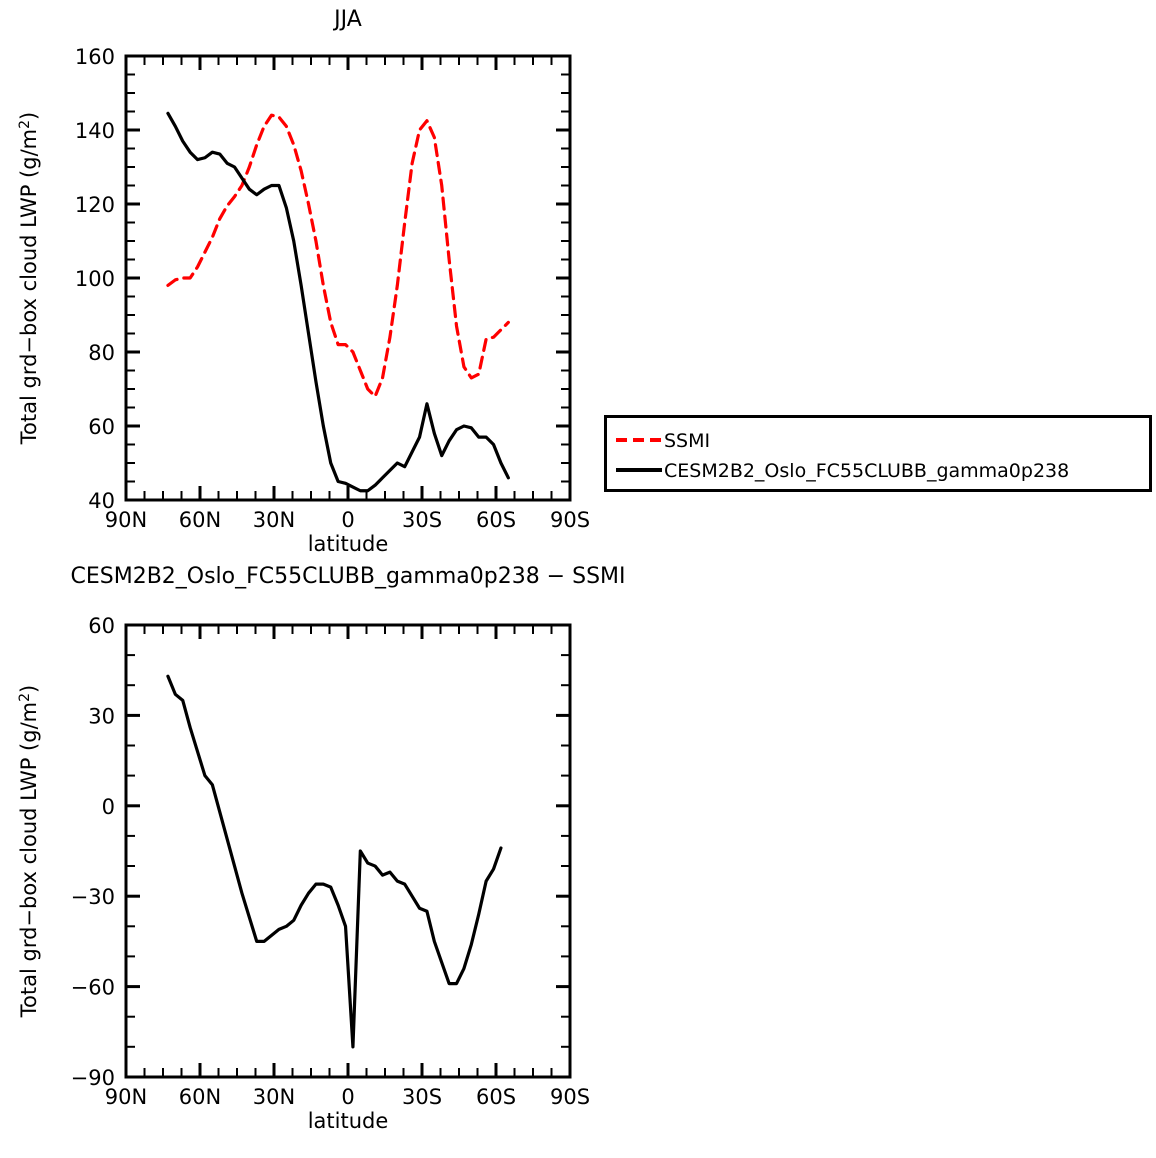 The width and height of the screenshot is (1156, 1158). Describe the element at coordinates (866, 471) in the screenshot. I see `legend-label-model: CESM2B2_Oslo_FC55CLUBB_gamma0p238` at that location.